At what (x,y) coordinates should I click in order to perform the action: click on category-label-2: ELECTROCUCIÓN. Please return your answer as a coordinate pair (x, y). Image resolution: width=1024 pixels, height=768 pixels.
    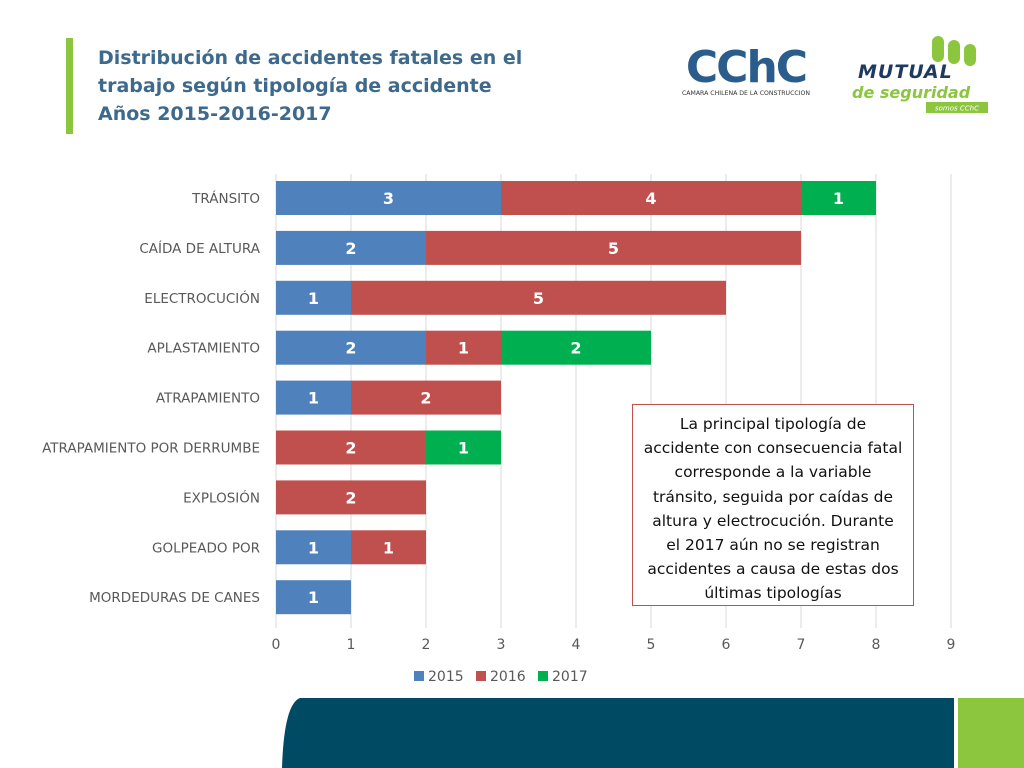
    Looking at the image, I should click on (202, 298).